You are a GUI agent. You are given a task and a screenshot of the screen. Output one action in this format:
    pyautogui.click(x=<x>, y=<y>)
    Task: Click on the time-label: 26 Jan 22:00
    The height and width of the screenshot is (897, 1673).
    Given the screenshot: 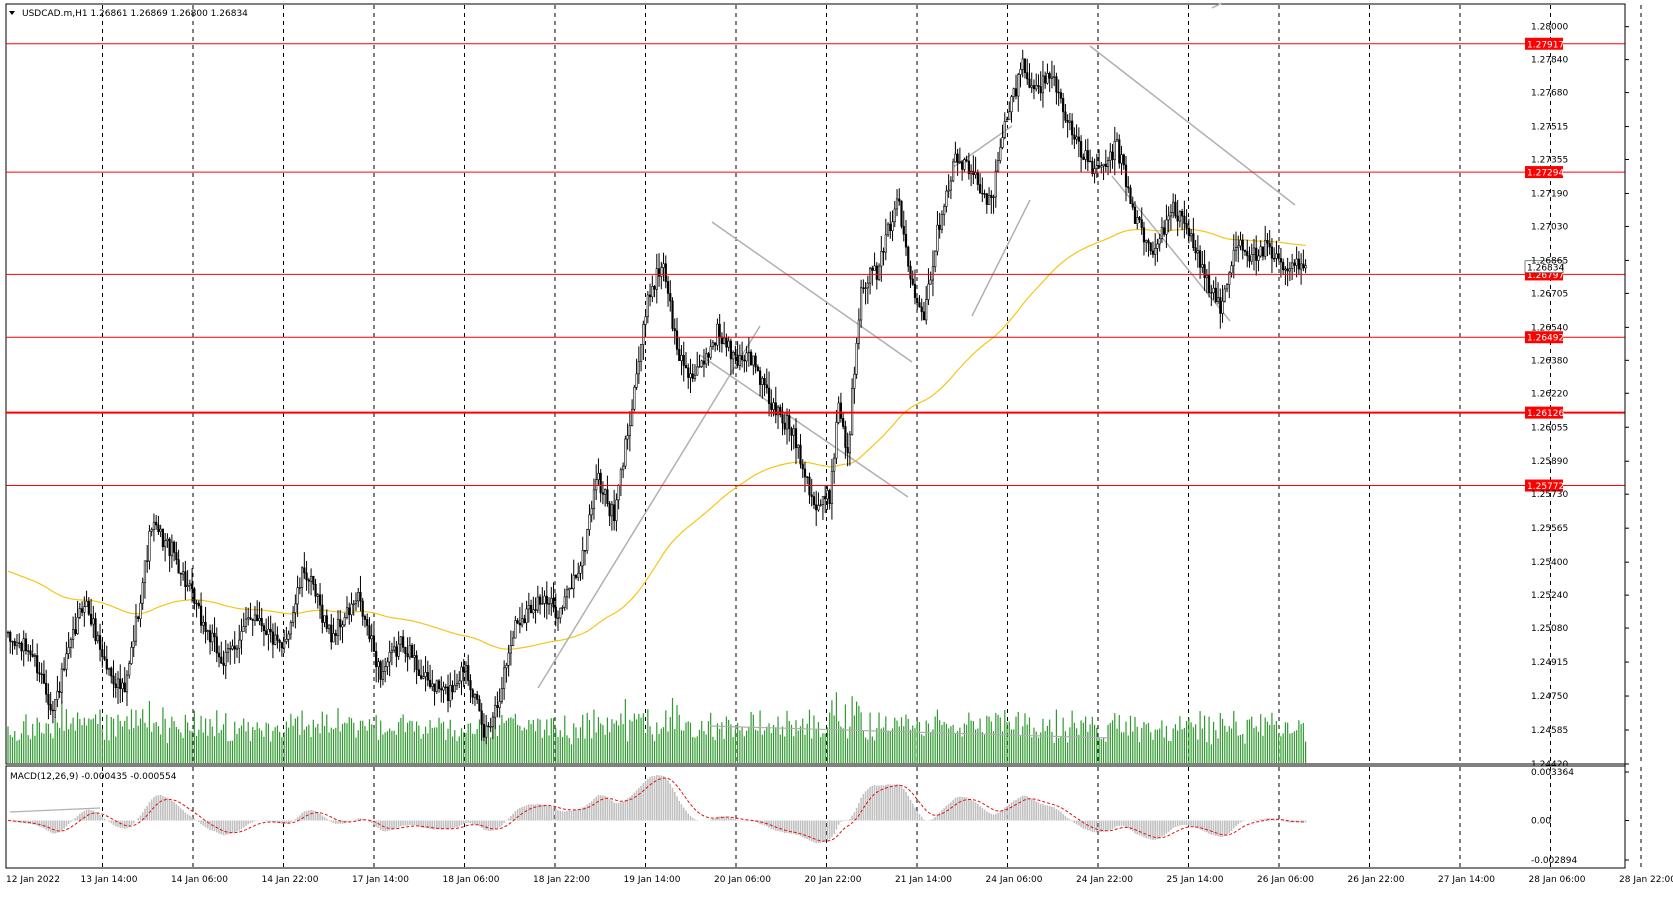 What is the action you would take?
    pyautogui.click(x=1376, y=880)
    